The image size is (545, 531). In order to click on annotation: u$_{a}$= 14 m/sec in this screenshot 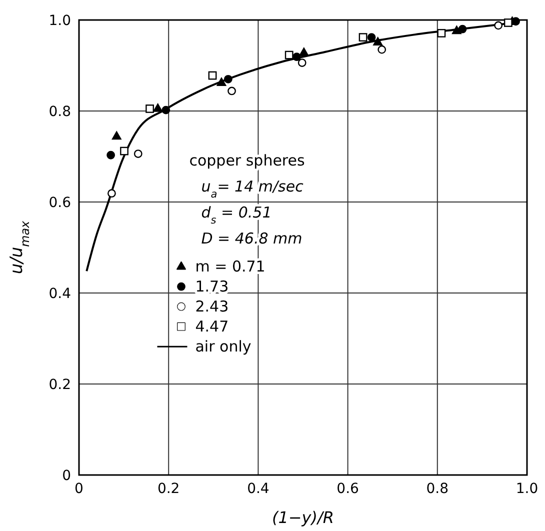, I will do `click(252, 189)`.